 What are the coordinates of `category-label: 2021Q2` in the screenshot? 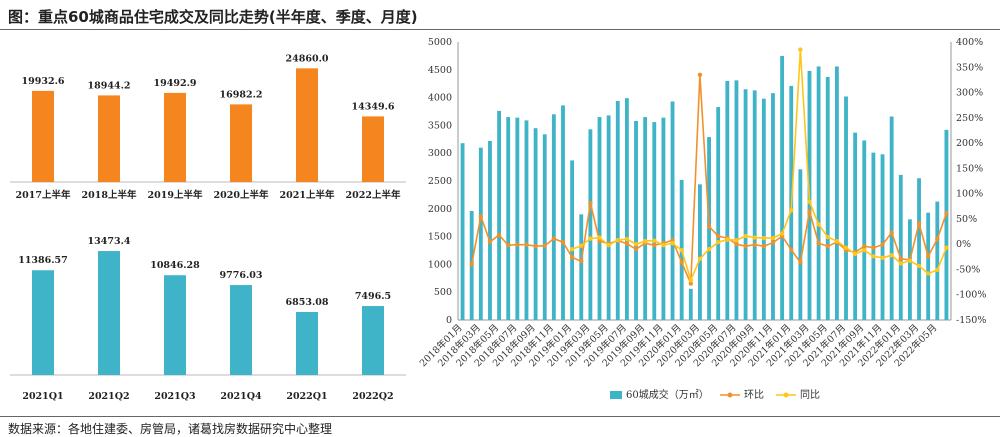 It's located at (108, 396).